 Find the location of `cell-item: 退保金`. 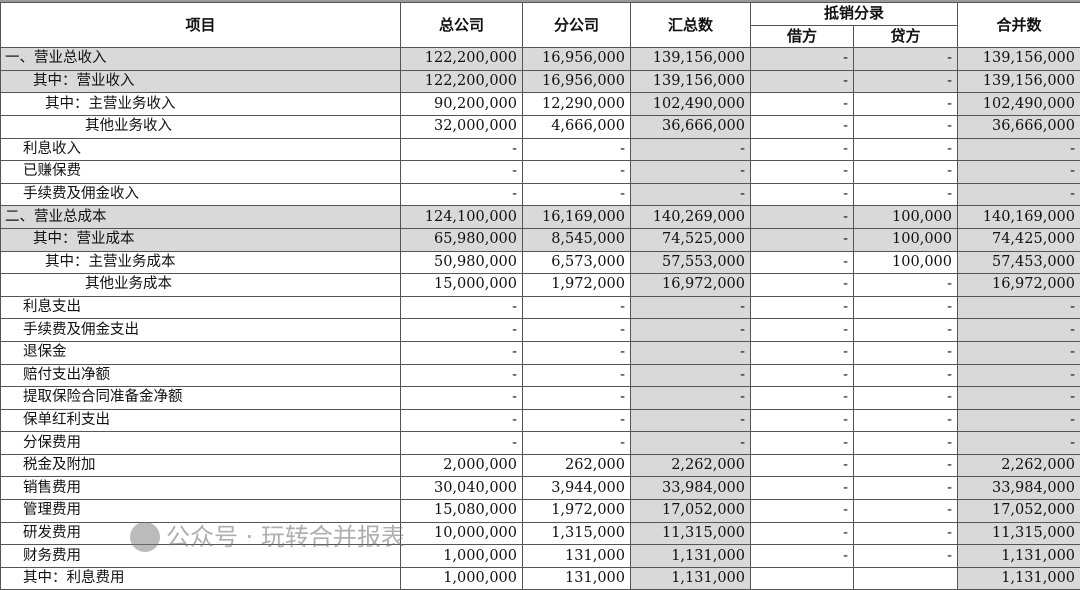

cell-item: 退保金 is located at coordinates (200, 352).